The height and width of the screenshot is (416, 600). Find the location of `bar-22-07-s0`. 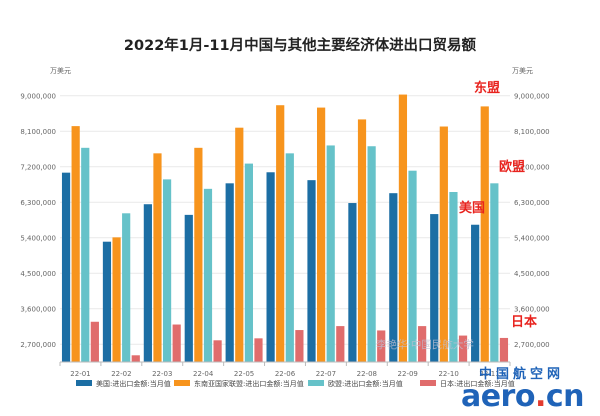

bar-22-07-s0 is located at coordinates (311, 271).